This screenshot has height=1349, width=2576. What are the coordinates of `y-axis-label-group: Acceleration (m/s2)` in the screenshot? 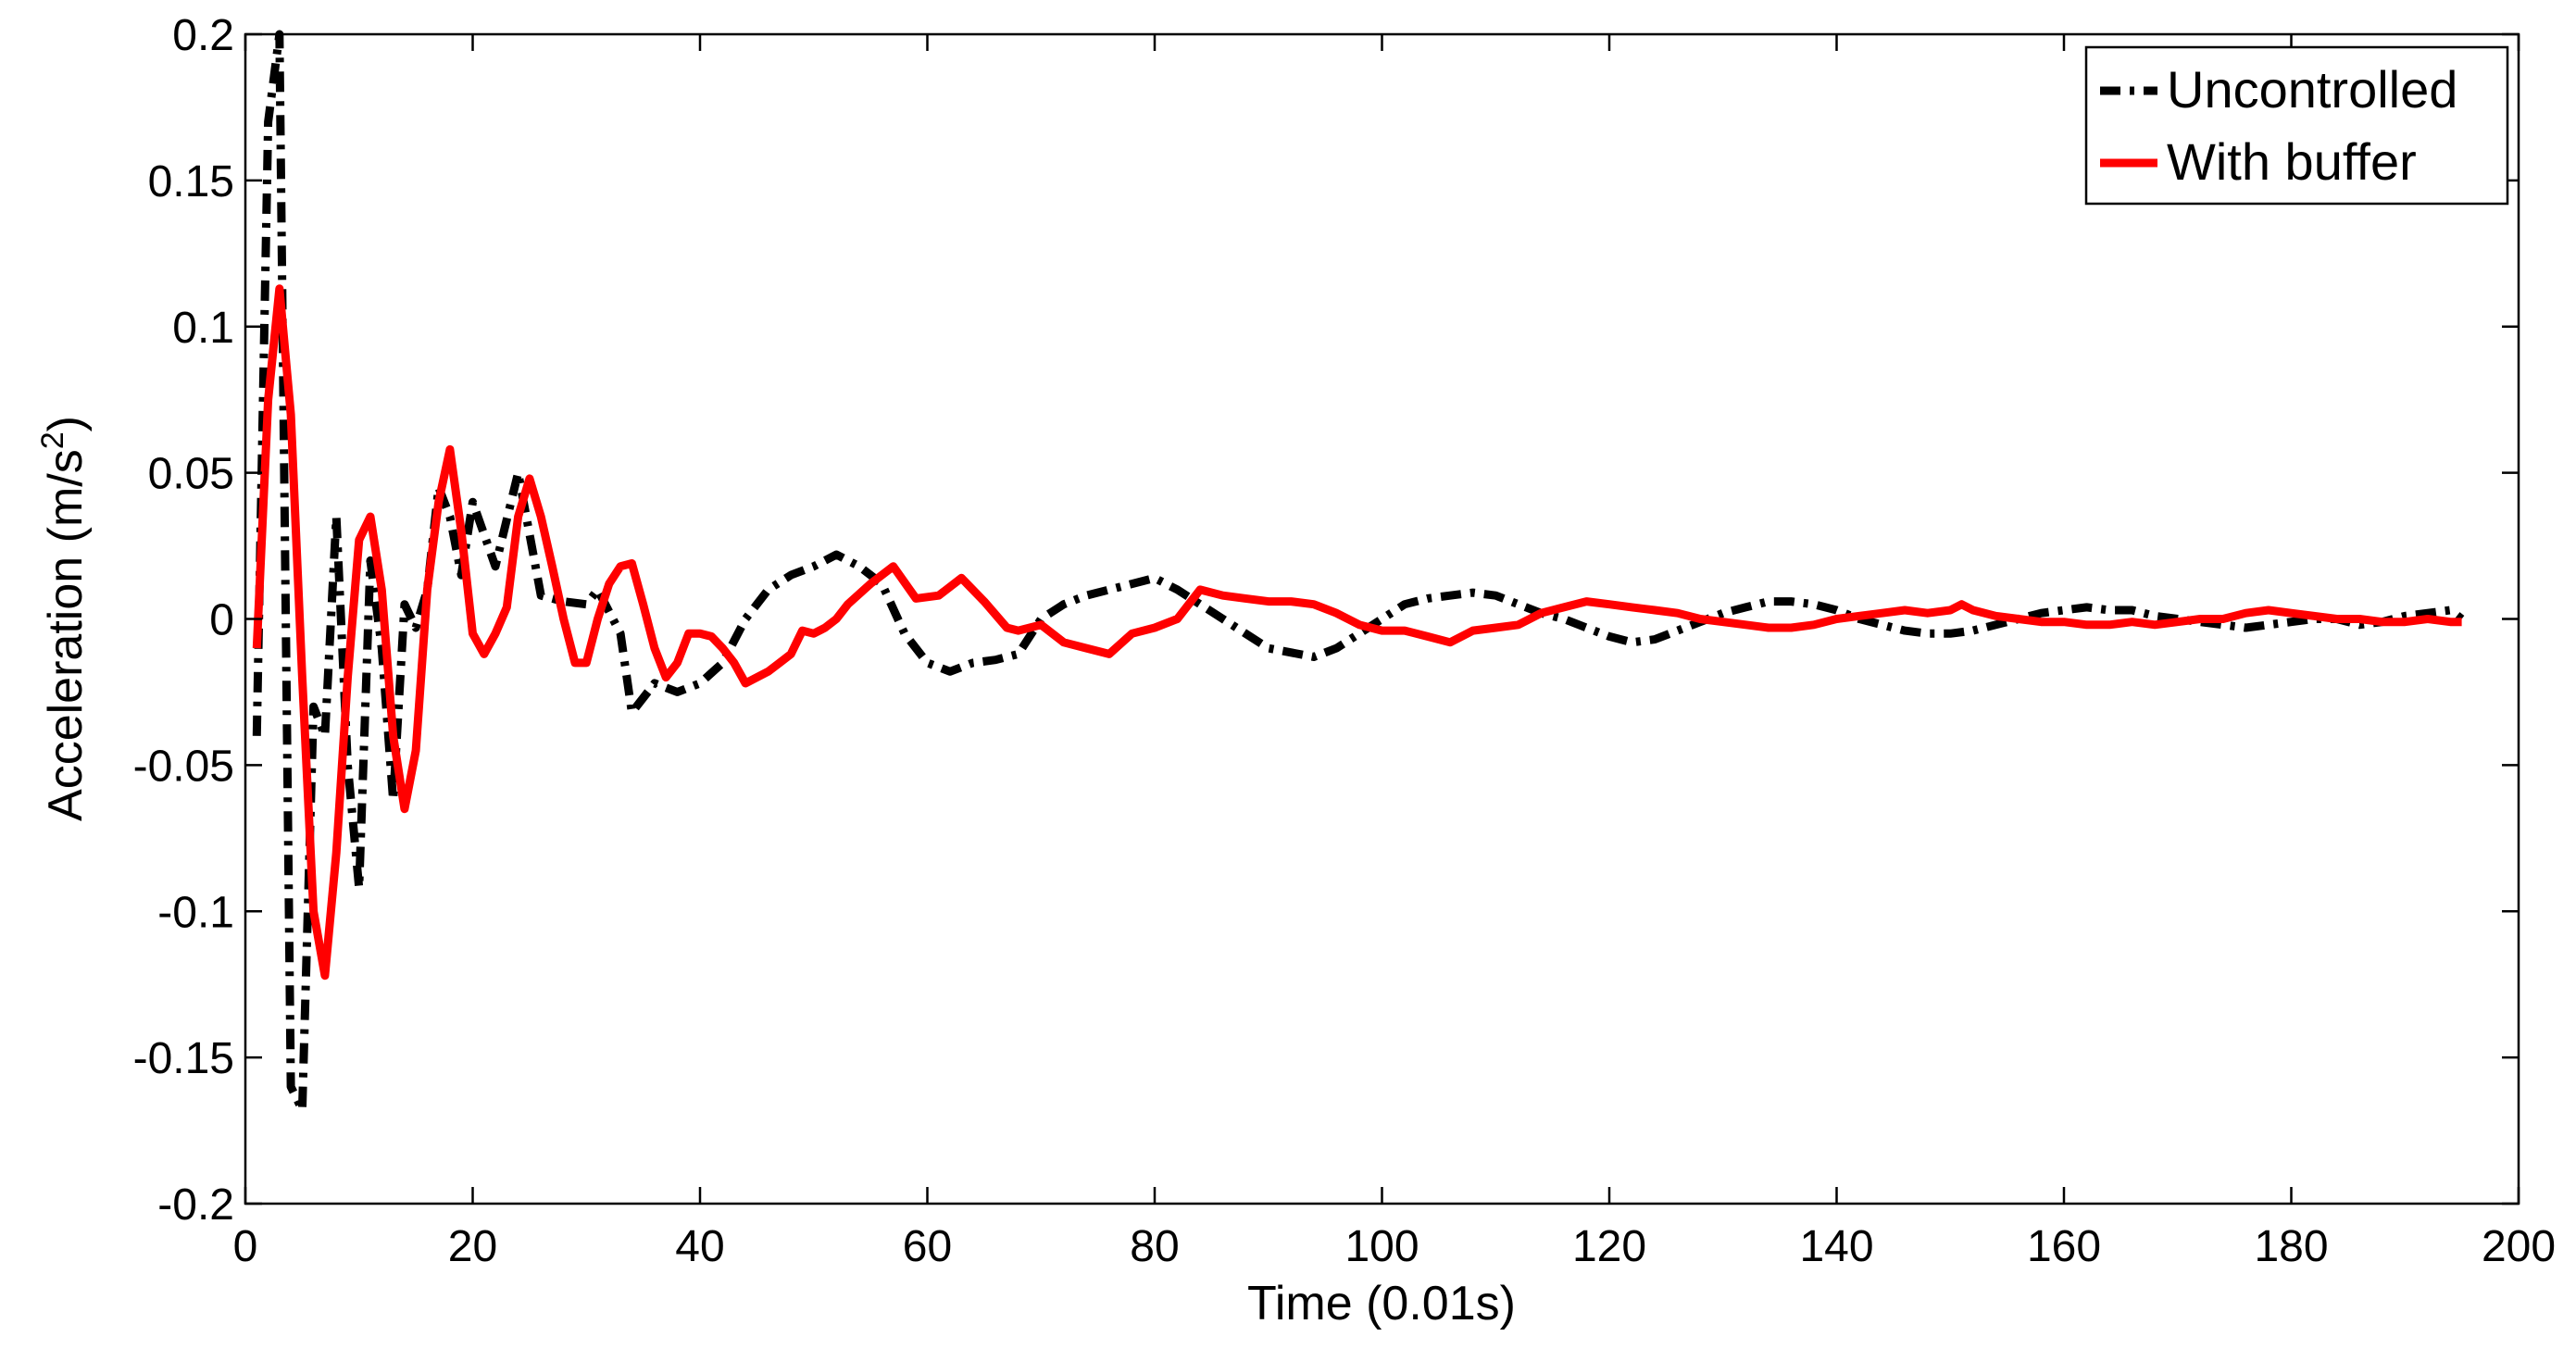 It's located at (64, 618).